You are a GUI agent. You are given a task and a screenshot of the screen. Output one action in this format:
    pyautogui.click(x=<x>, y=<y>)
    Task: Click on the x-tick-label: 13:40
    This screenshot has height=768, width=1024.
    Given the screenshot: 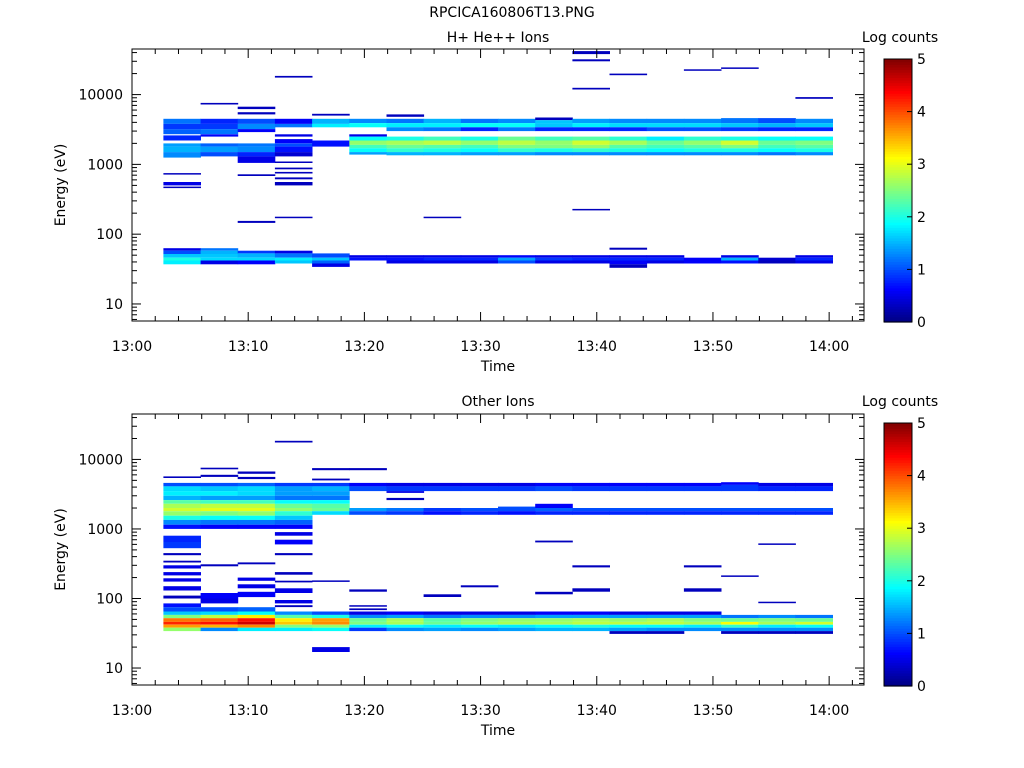 What is the action you would take?
    pyautogui.click(x=597, y=711)
    